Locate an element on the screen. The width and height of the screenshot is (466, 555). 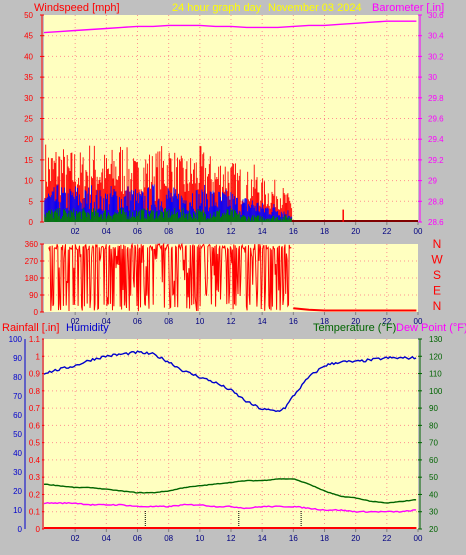
windspeed-tick-label: 35 is located at coordinates (28, 77).